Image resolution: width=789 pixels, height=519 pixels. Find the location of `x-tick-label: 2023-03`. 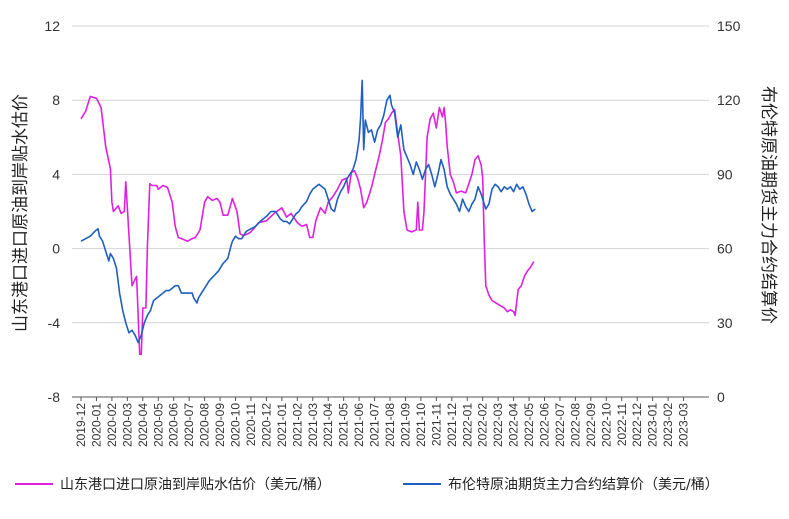

x-tick-label: 2023-03 is located at coordinates (684, 425).